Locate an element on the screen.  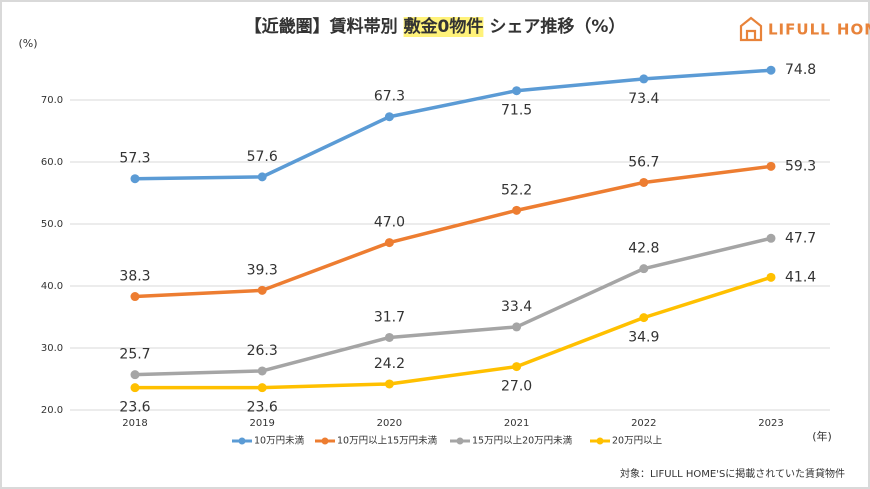
data-label: 39.3 is located at coordinates (262, 270).